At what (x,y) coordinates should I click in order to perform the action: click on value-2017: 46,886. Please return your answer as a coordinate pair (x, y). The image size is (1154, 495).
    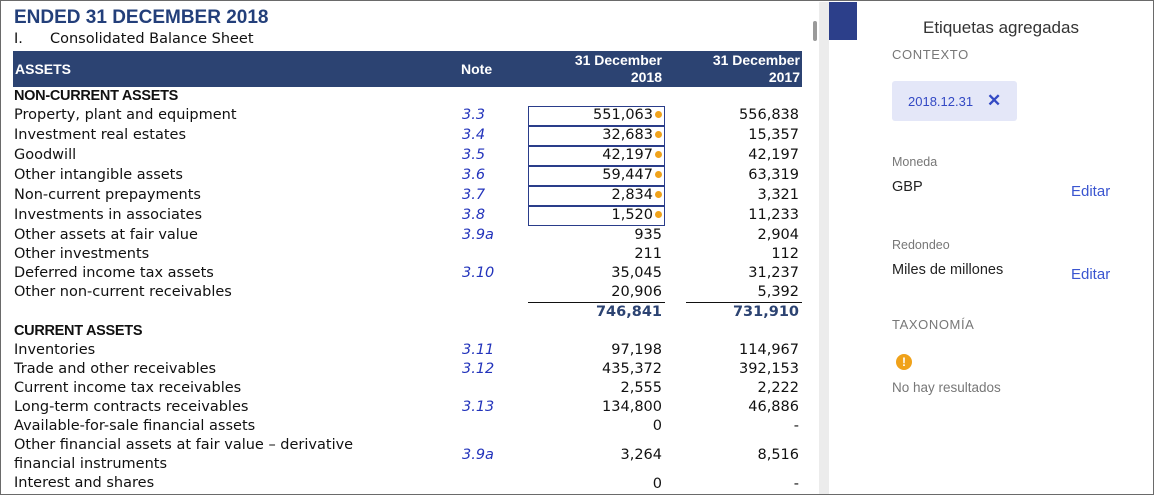
    Looking at the image, I should click on (773, 407).